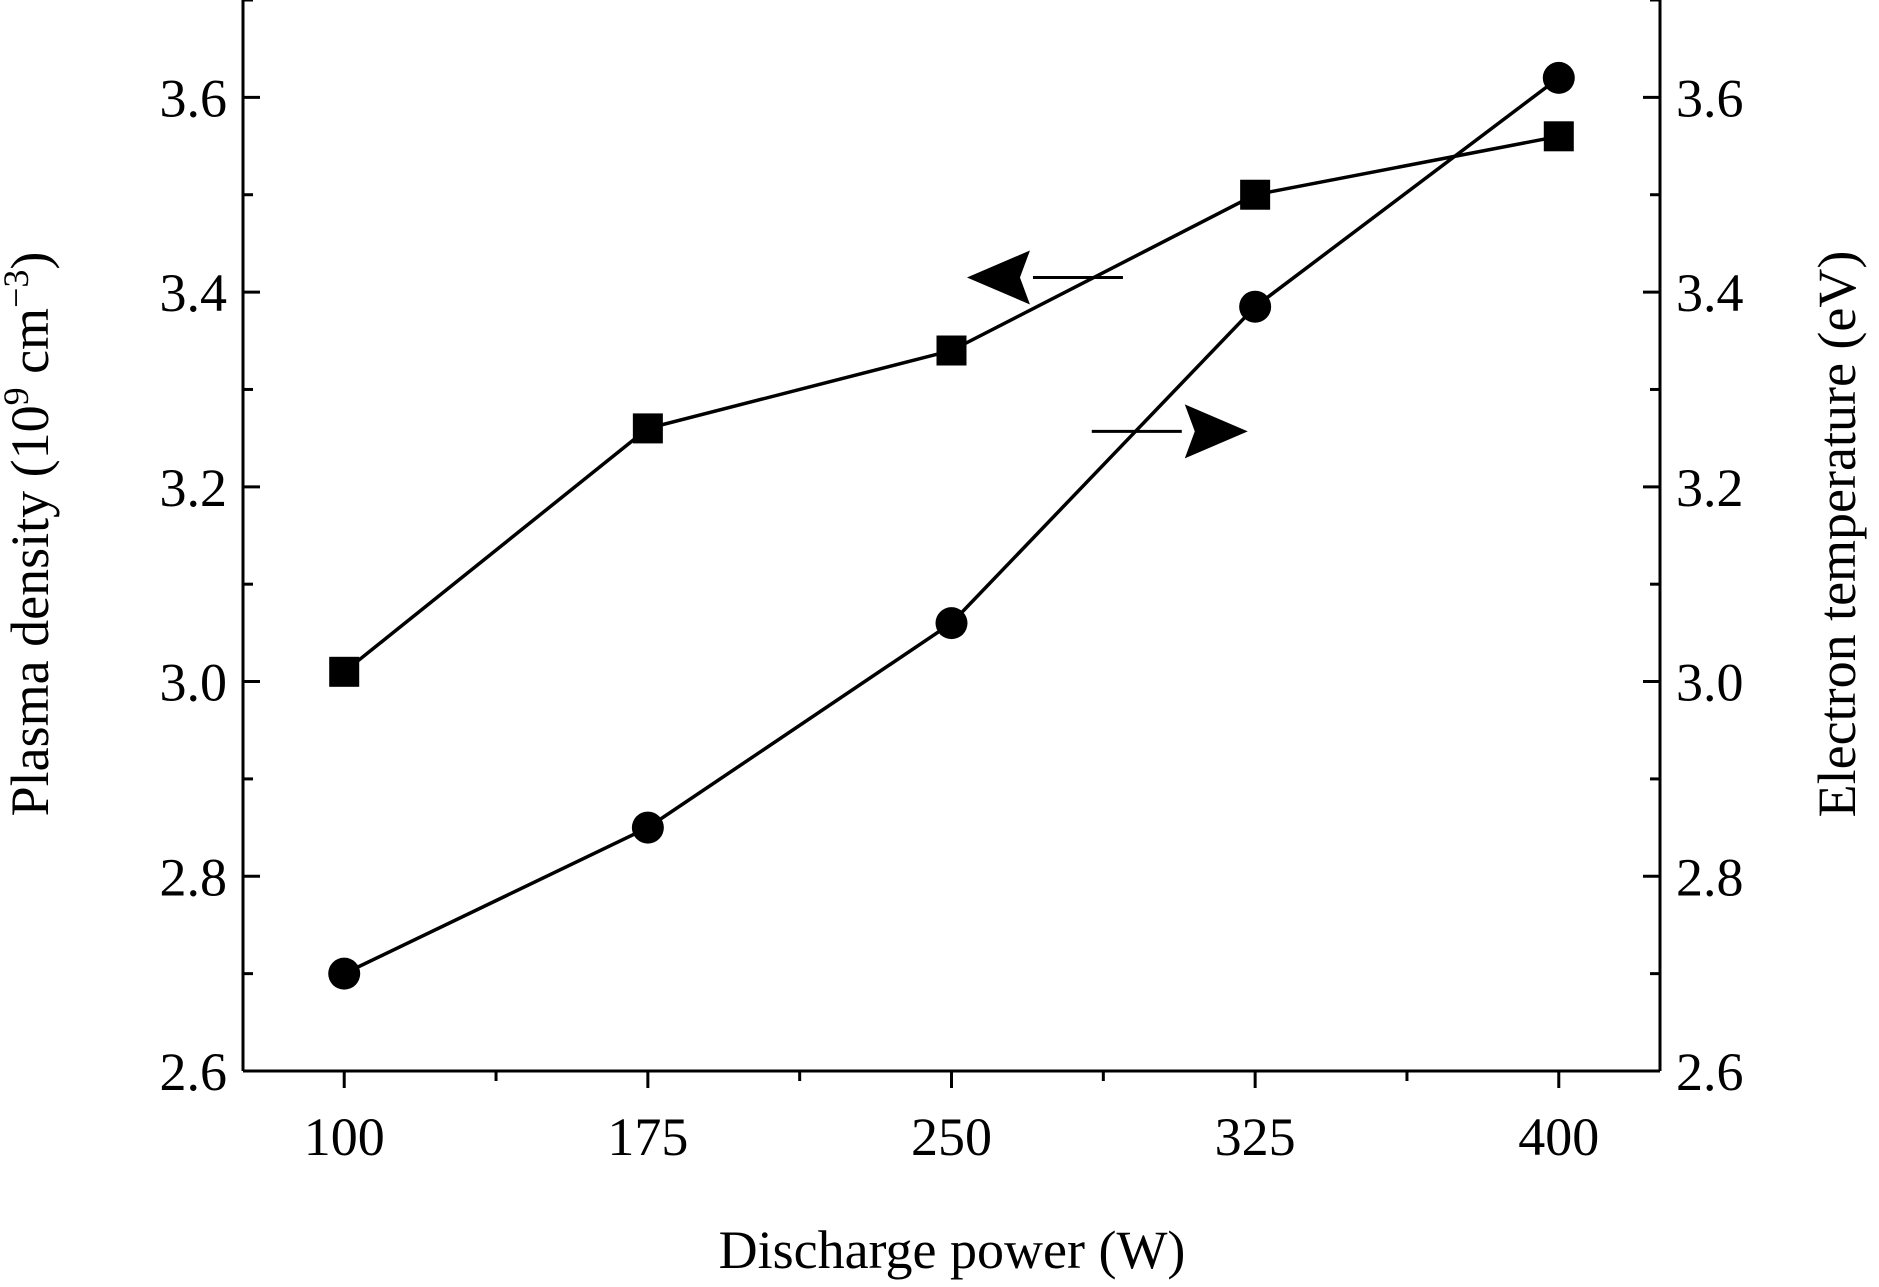 The image size is (1879, 1287). I want to click on left-axis-title: Plasma density (109 cm−3), so click(30, 534).